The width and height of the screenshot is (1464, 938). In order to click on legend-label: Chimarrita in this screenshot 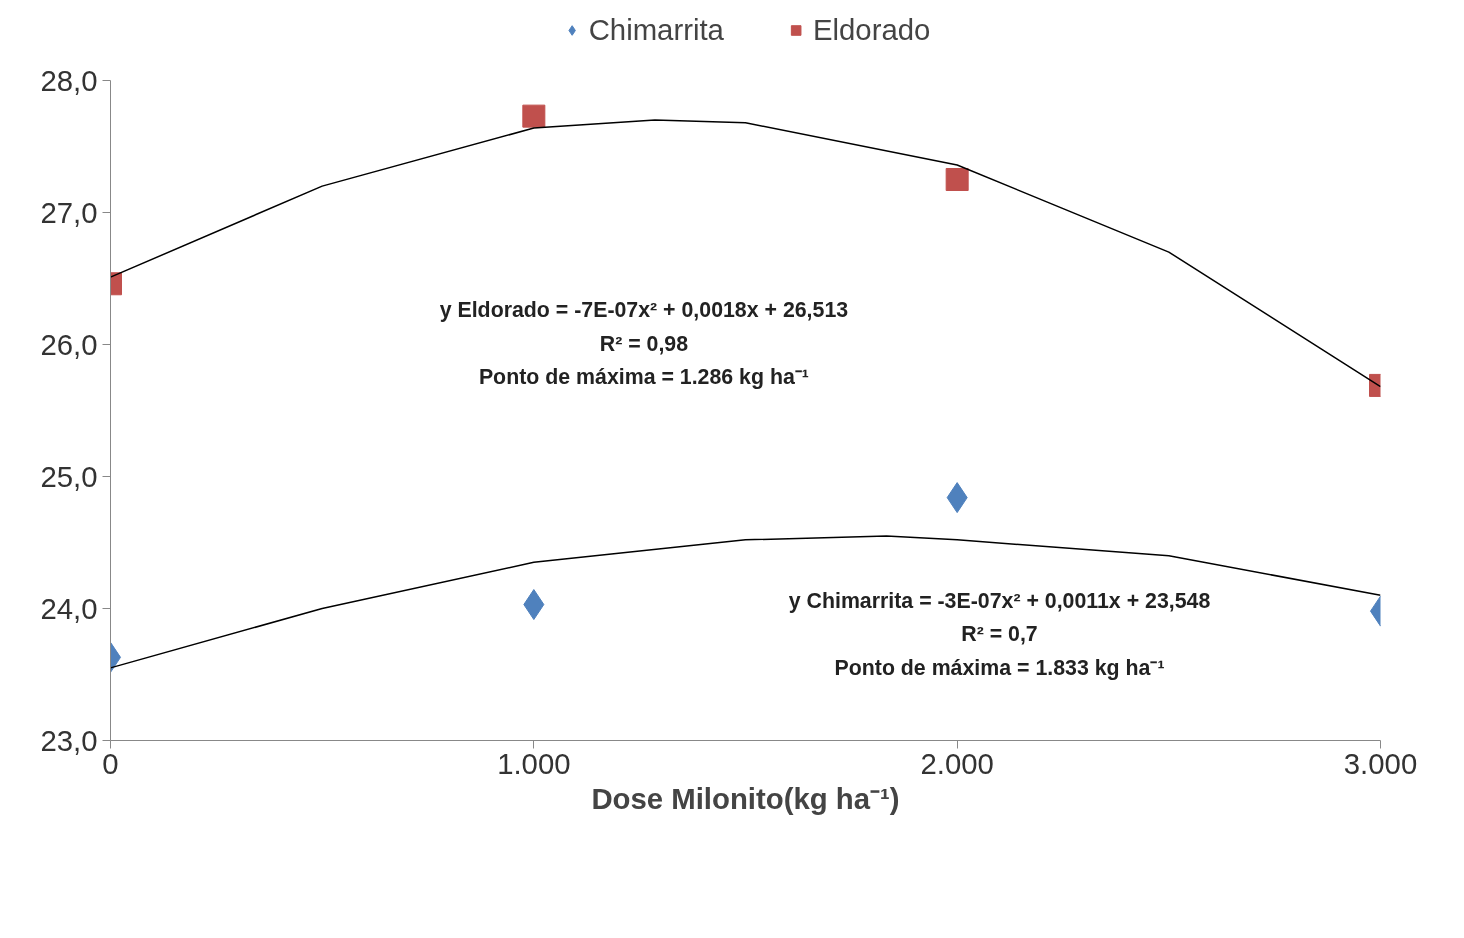, I will do `click(656, 30)`.